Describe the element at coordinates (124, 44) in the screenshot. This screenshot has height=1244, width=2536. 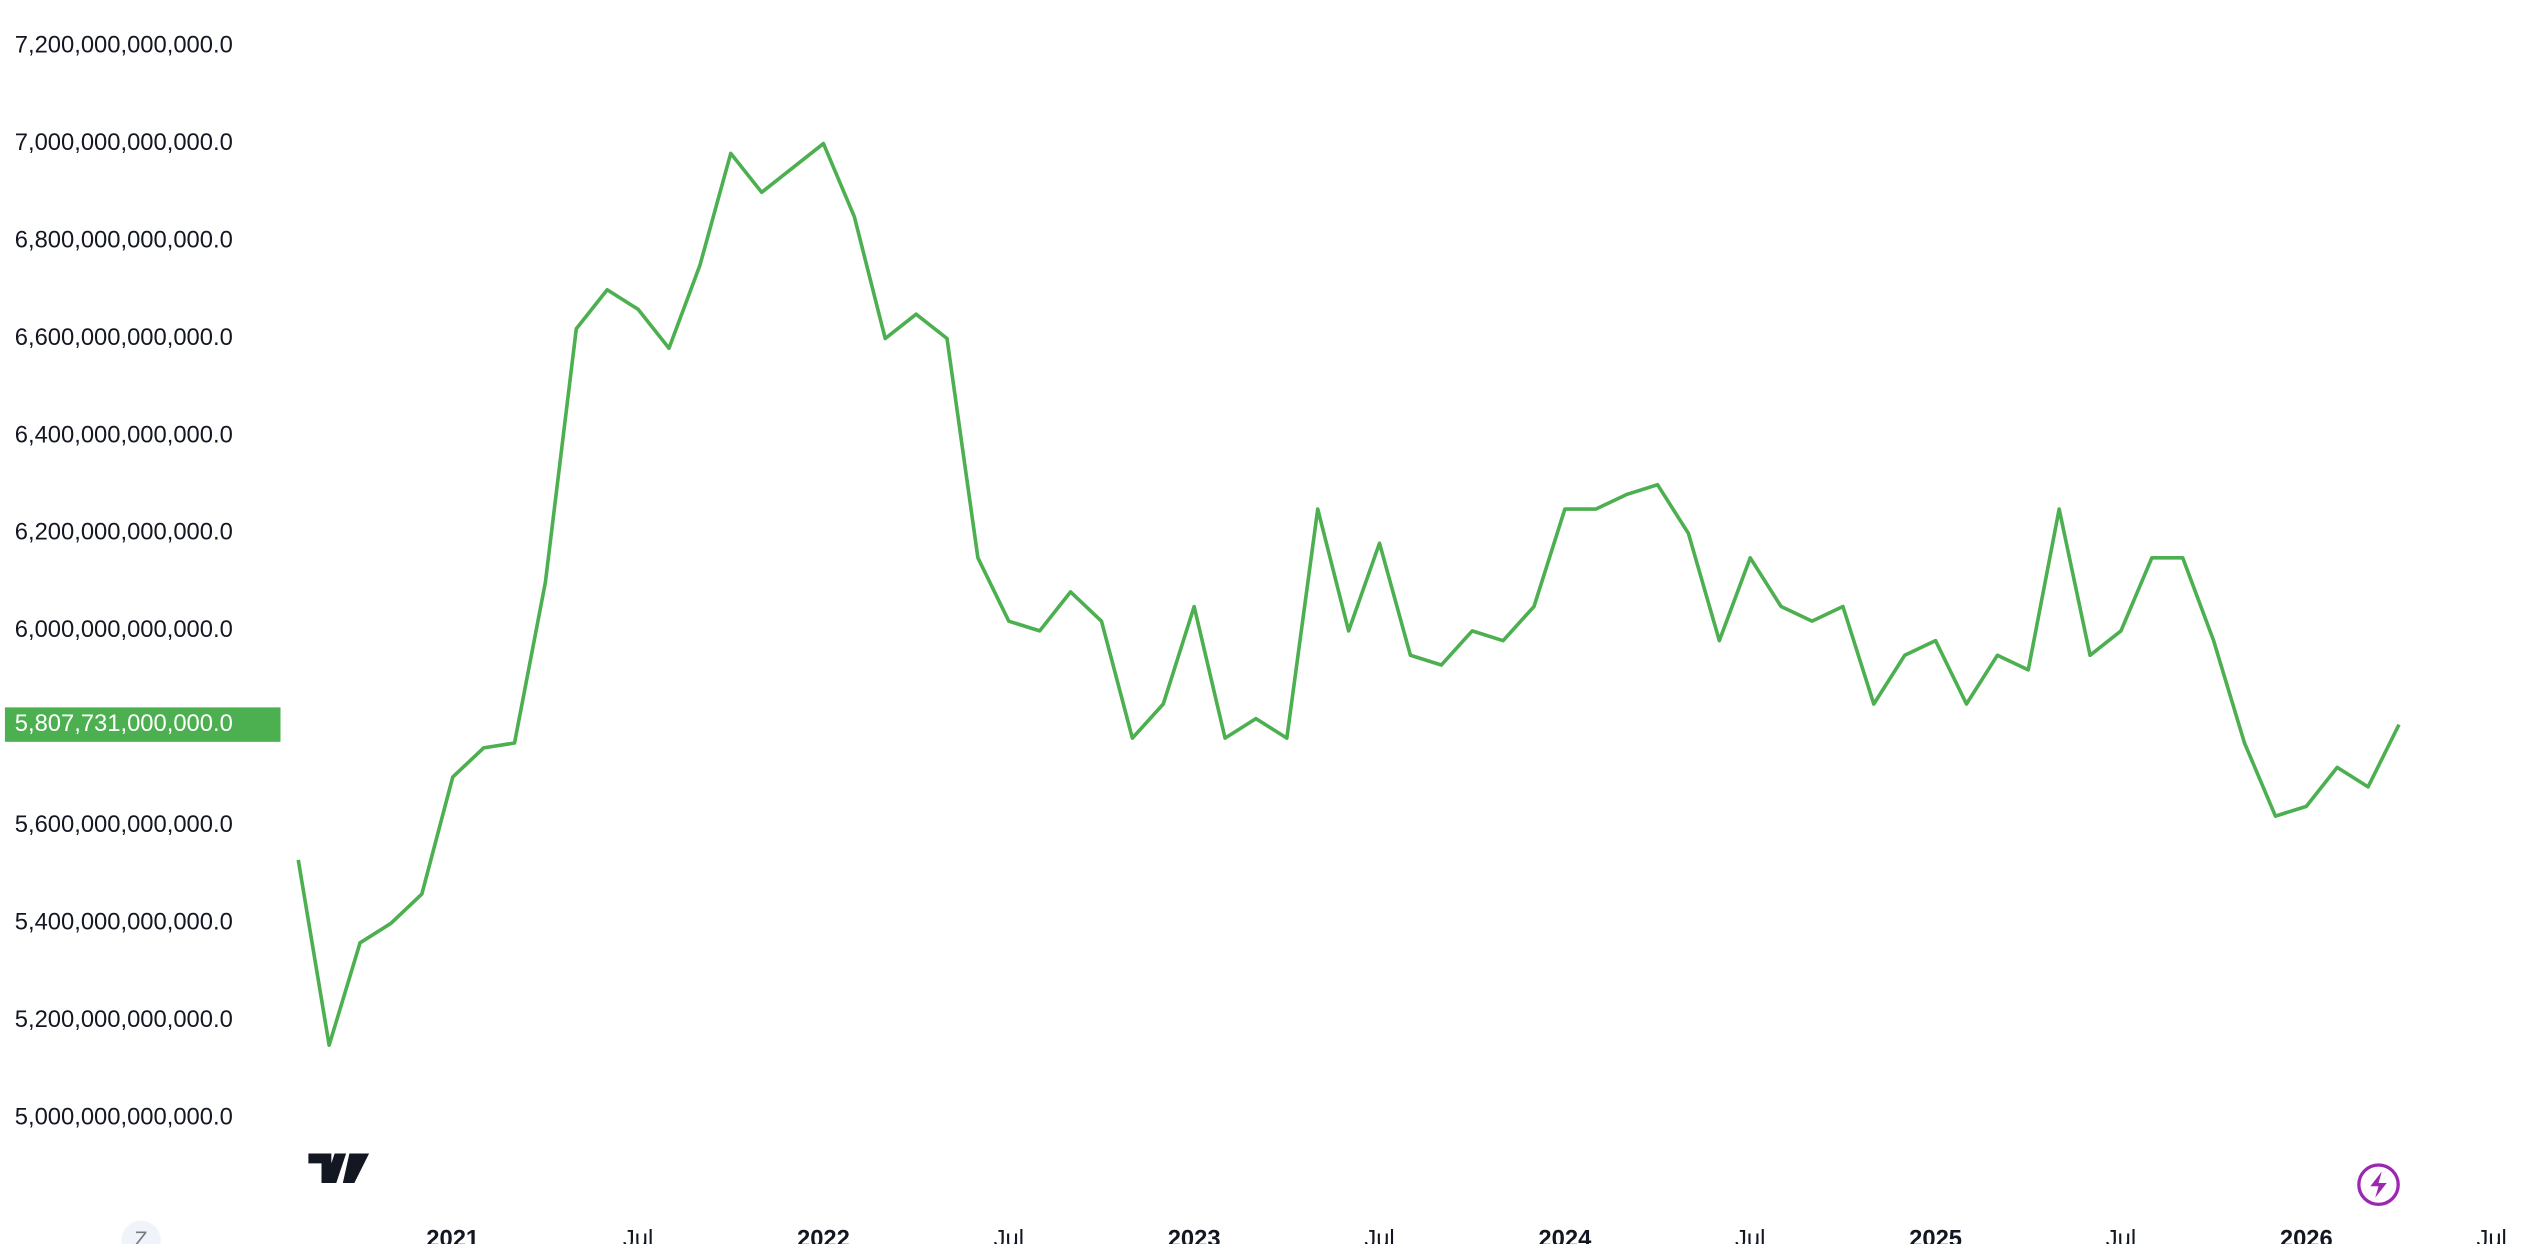
I see `y-tick-label: 7,200,000,000,000.0` at that location.